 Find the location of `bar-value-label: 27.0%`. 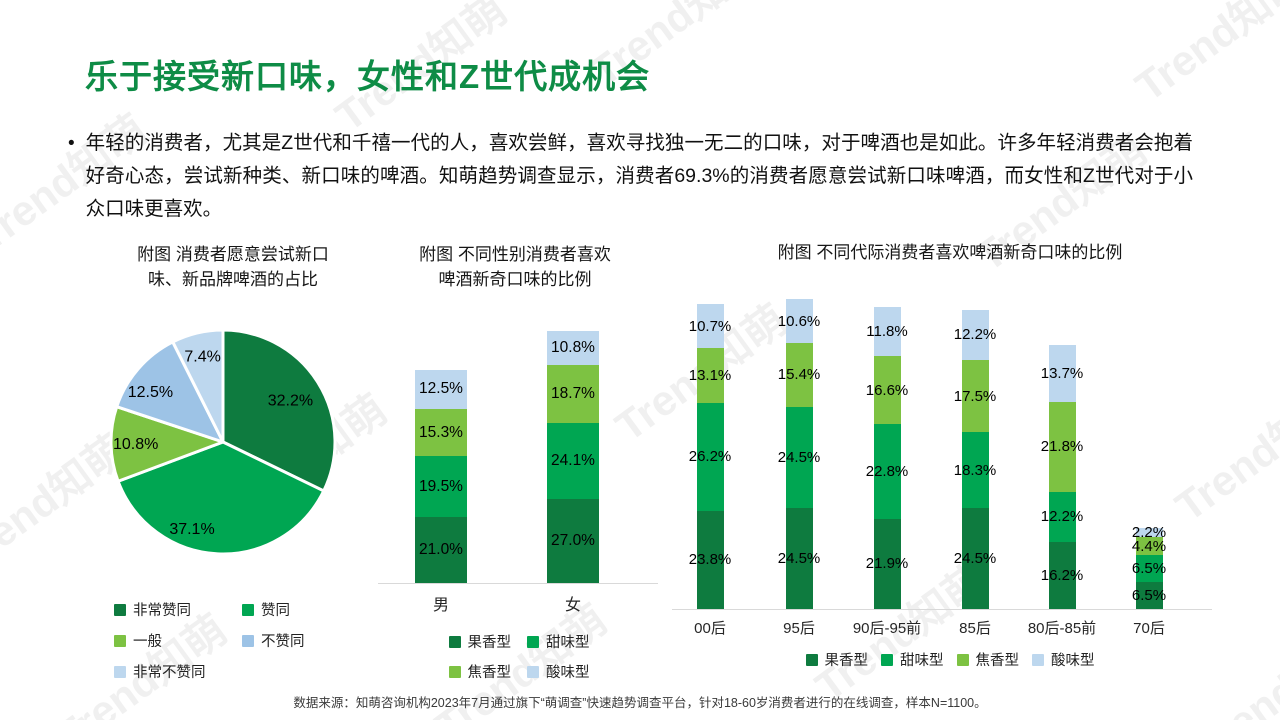

bar-value-label: 27.0% is located at coordinates (573, 541).